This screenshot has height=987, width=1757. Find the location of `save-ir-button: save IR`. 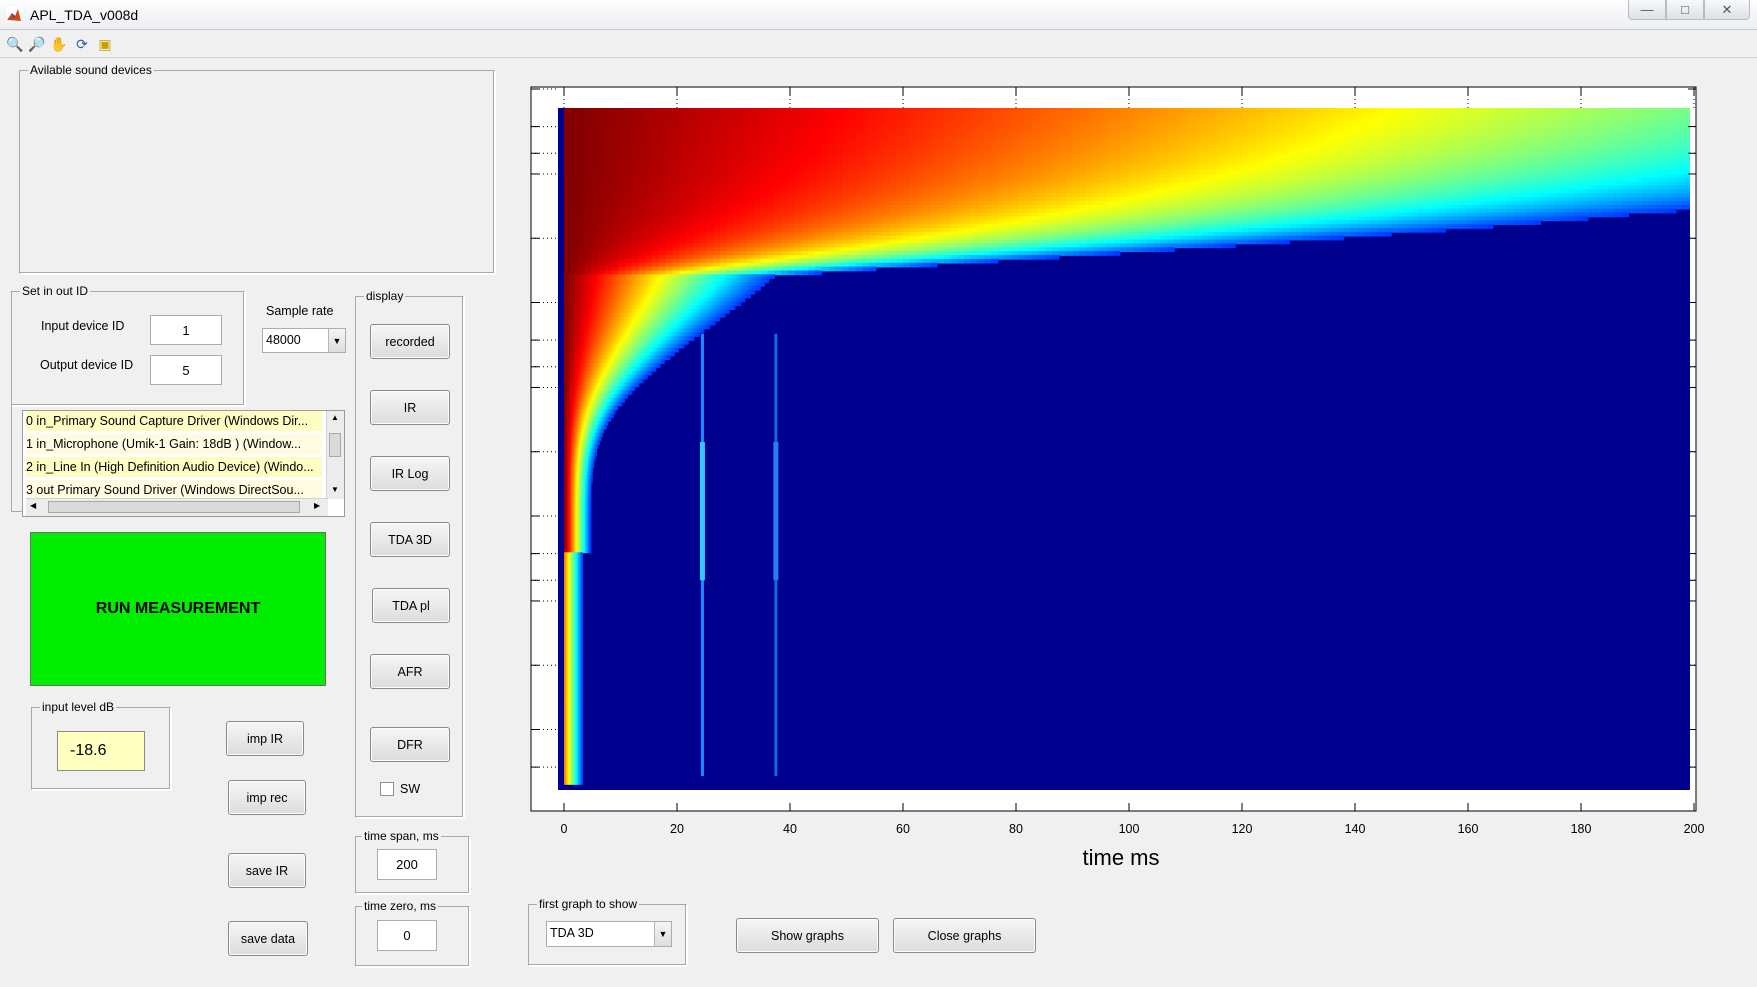

save-ir-button: save IR is located at coordinates (267, 870).